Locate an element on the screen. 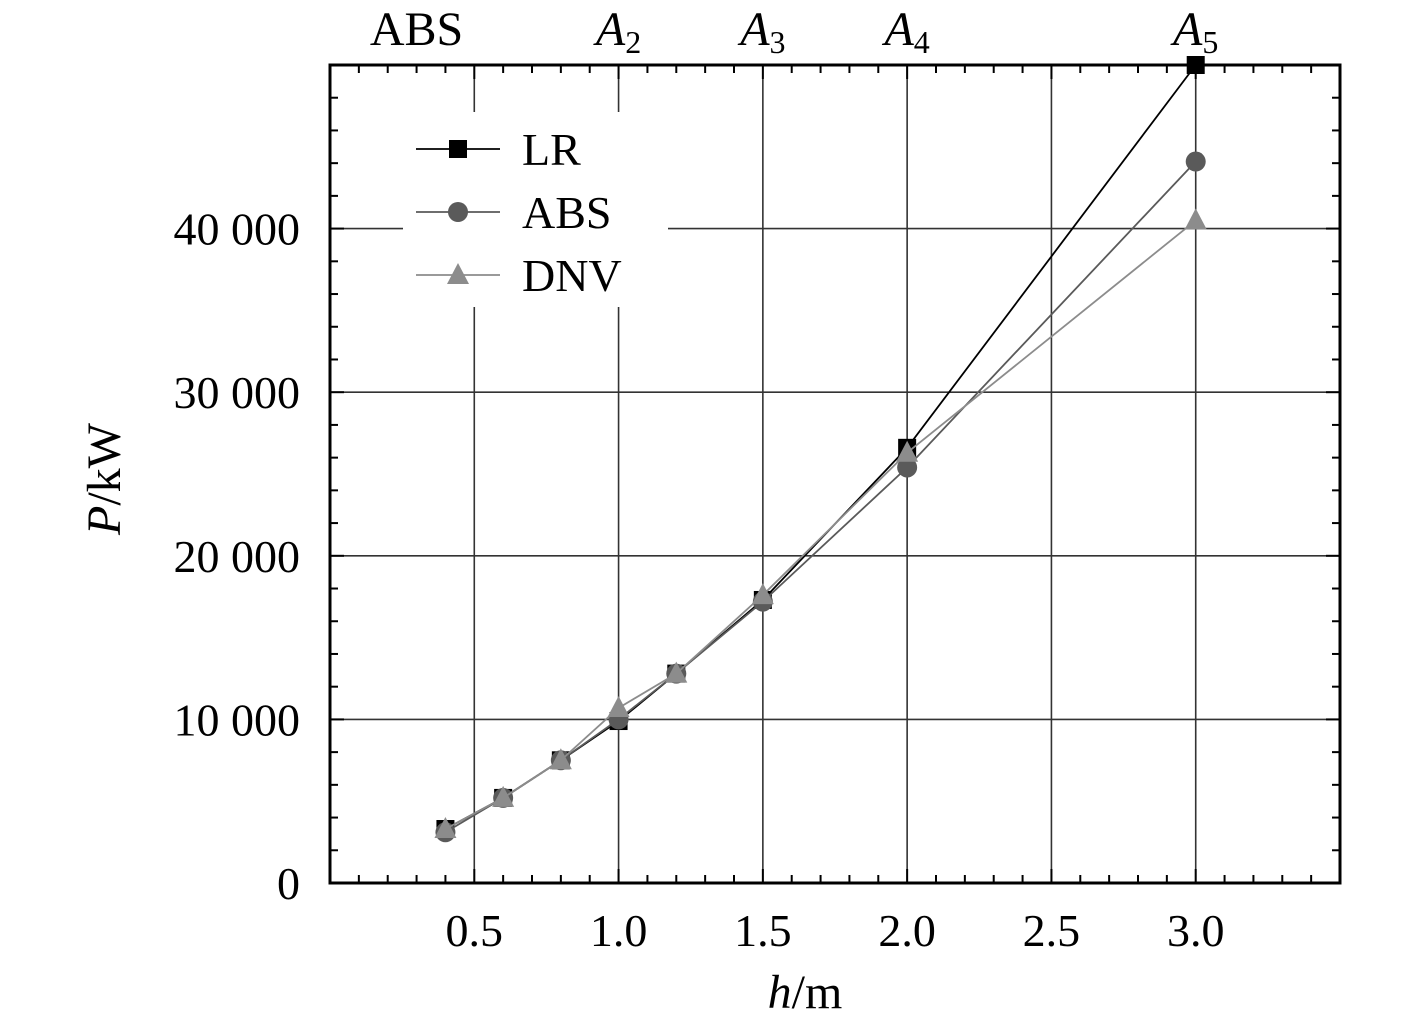 The height and width of the screenshot is (1016, 1417). x-axis-title: h/m is located at coordinates (805, 991).